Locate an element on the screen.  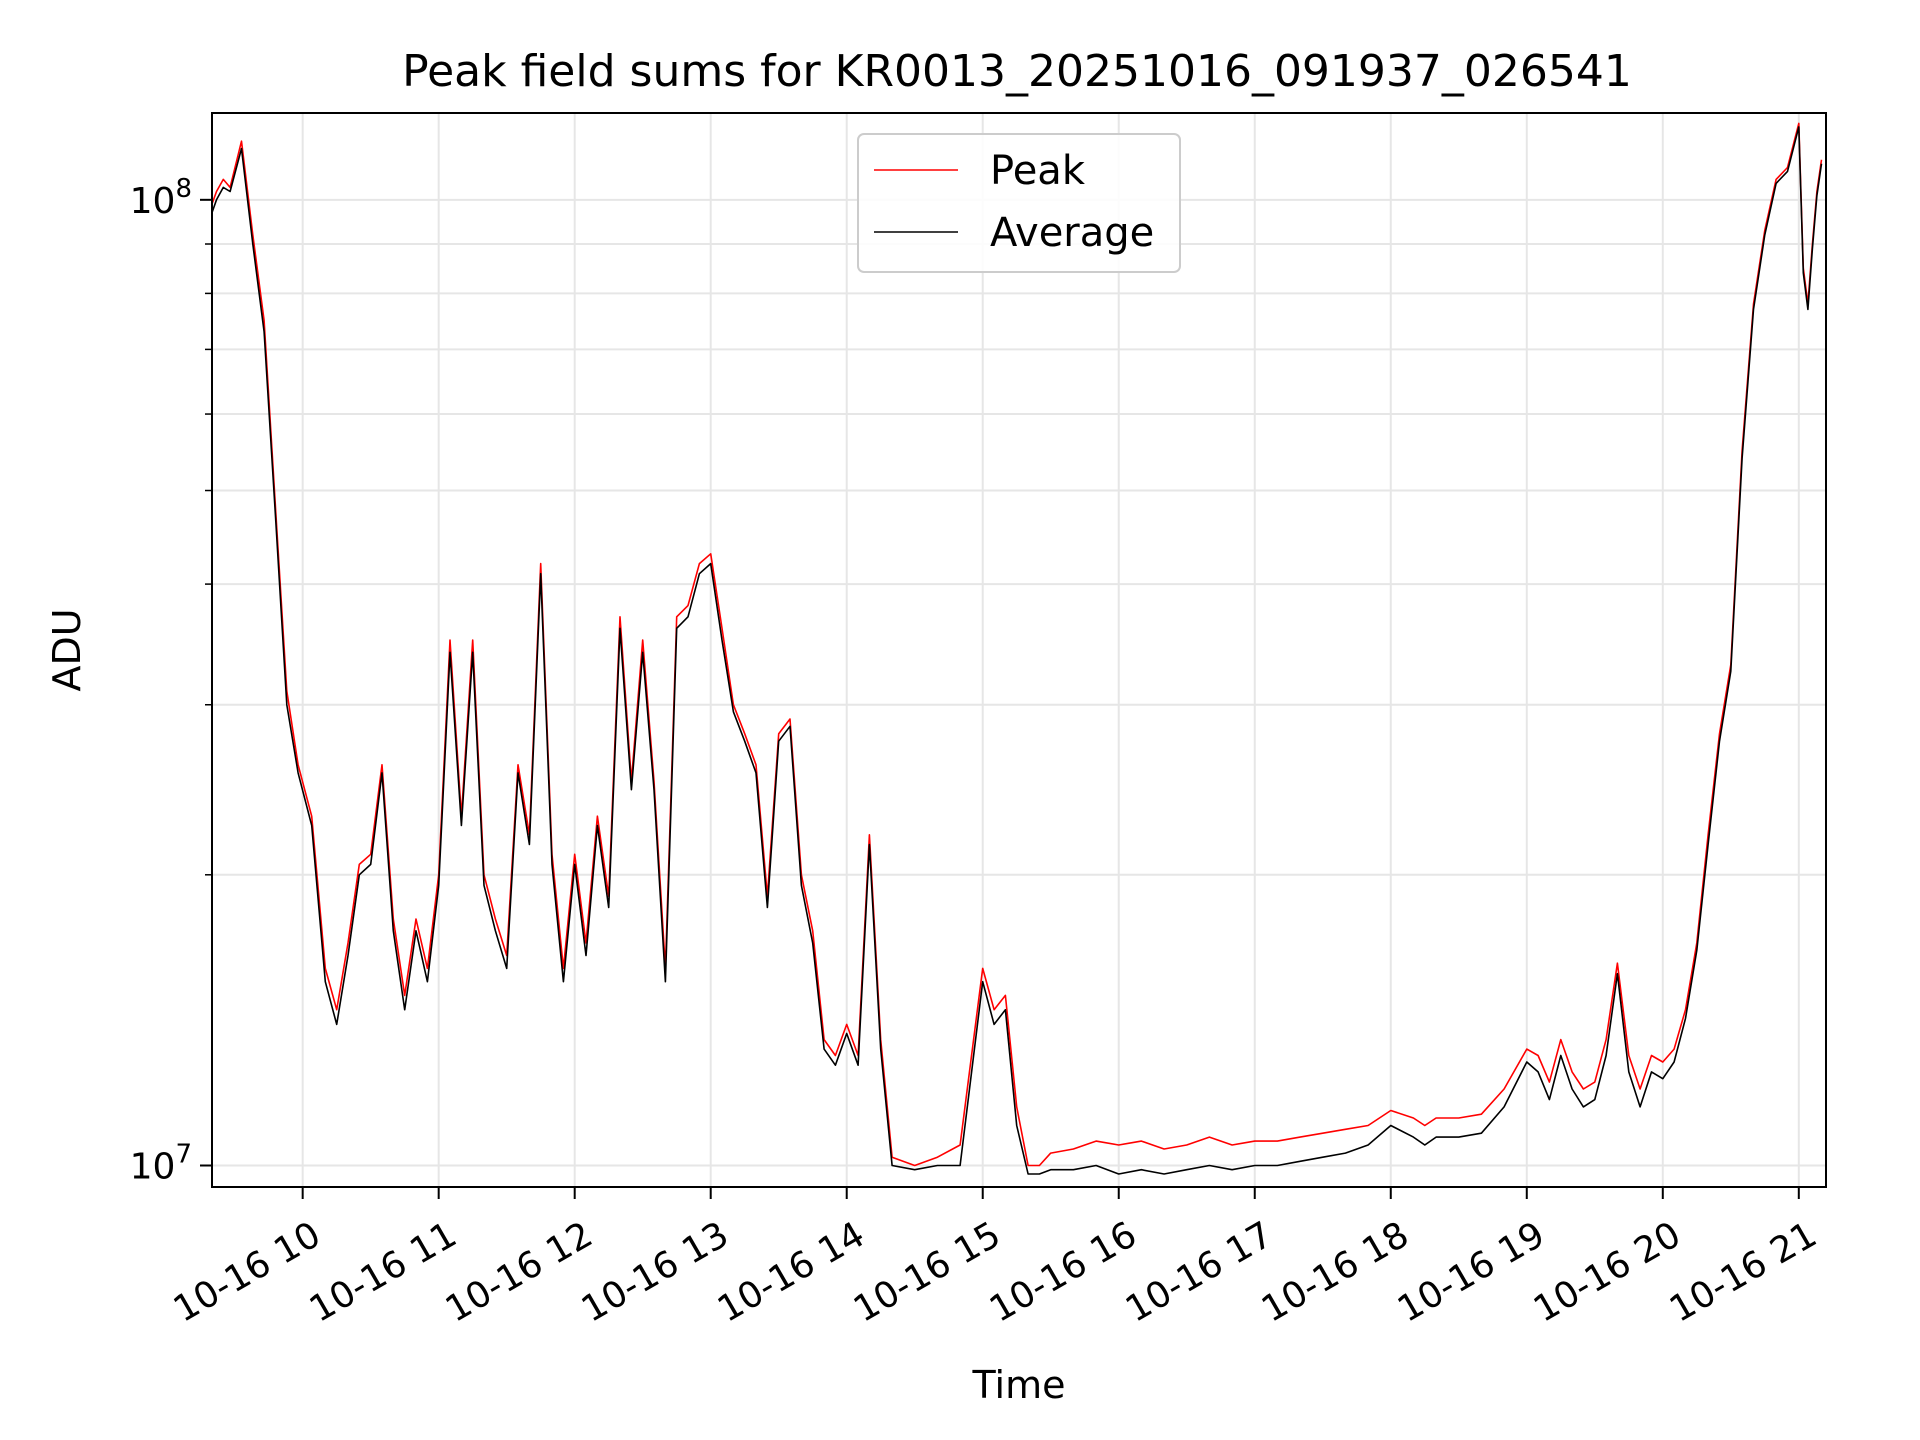
x-axis-label: Time is located at coordinates (1019, 1385).